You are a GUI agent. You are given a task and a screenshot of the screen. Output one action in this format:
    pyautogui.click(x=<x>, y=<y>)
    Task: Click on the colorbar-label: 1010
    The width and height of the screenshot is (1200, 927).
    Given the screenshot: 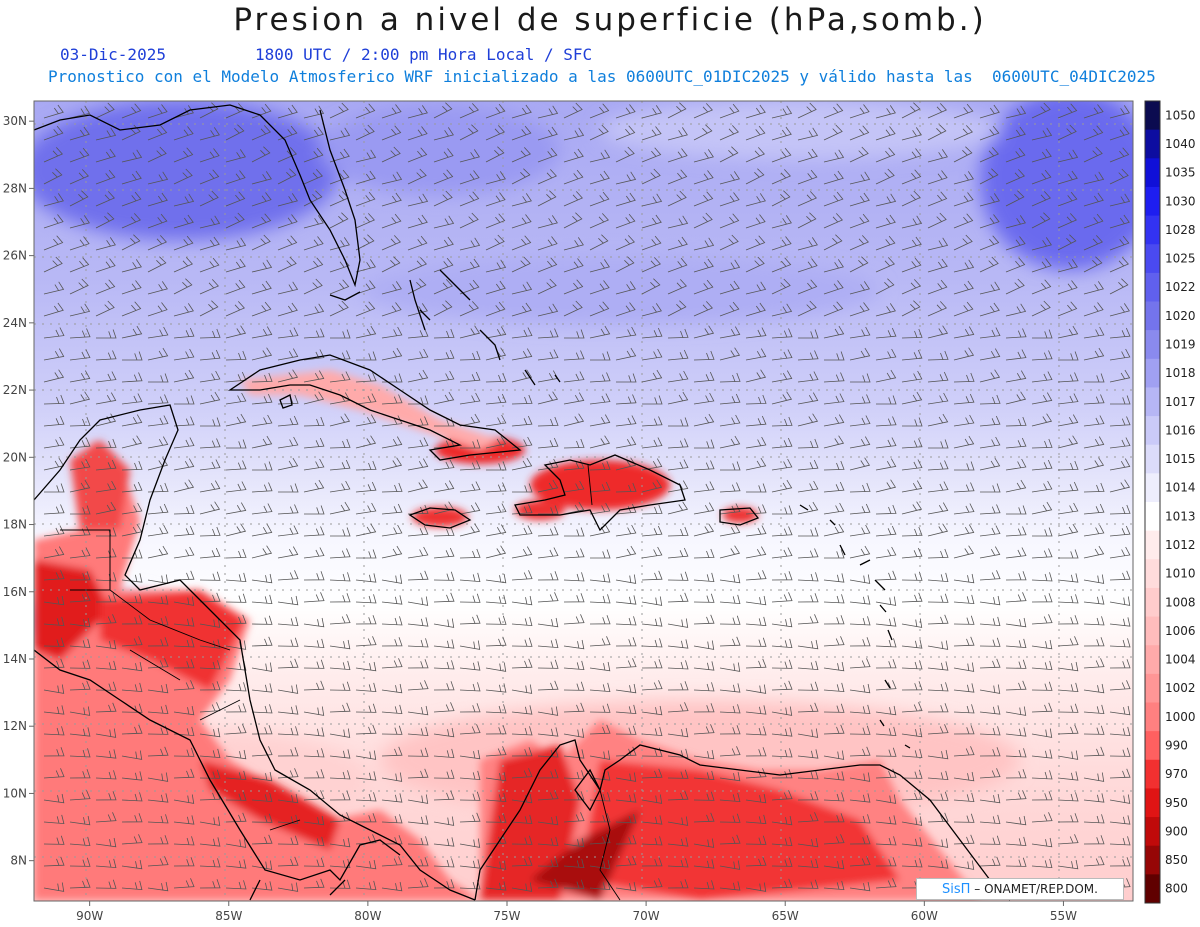 What is the action you would take?
    pyautogui.click(x=1180, y=574)
    